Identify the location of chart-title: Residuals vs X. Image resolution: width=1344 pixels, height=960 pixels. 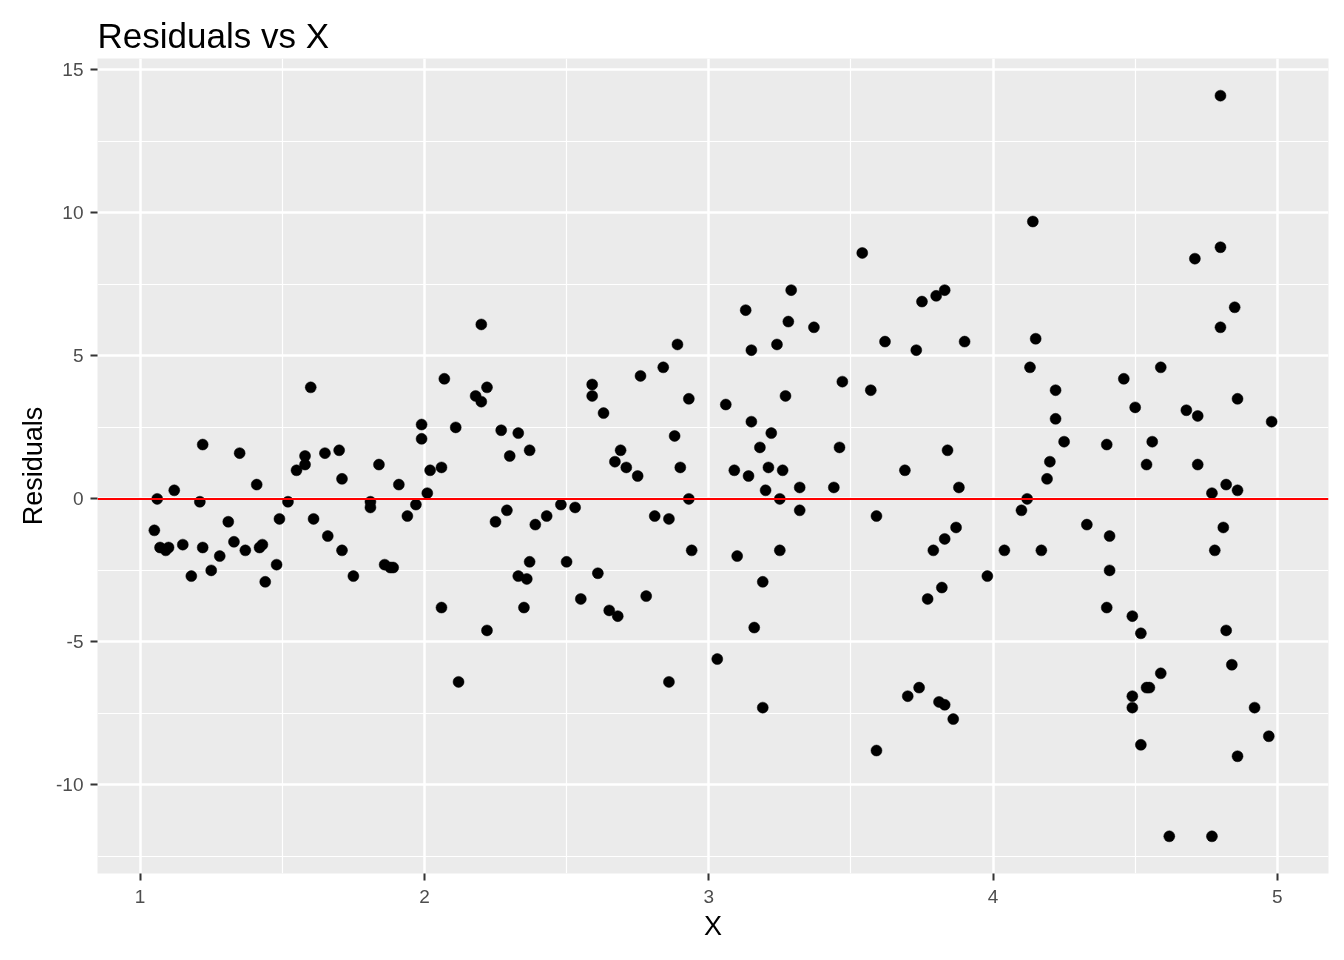
(213, 35).